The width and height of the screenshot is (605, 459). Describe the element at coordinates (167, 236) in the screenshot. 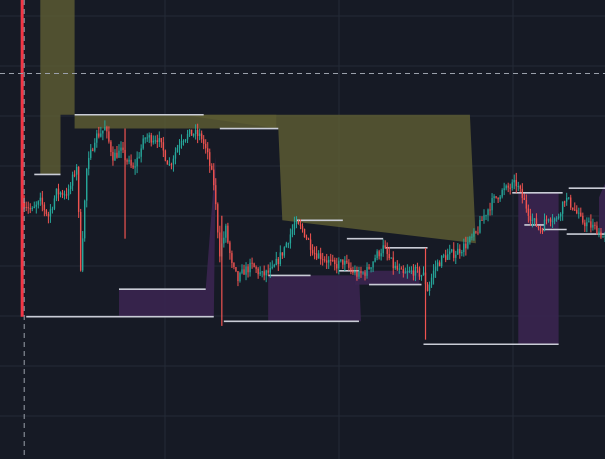

I see `lower-zone` at that location.